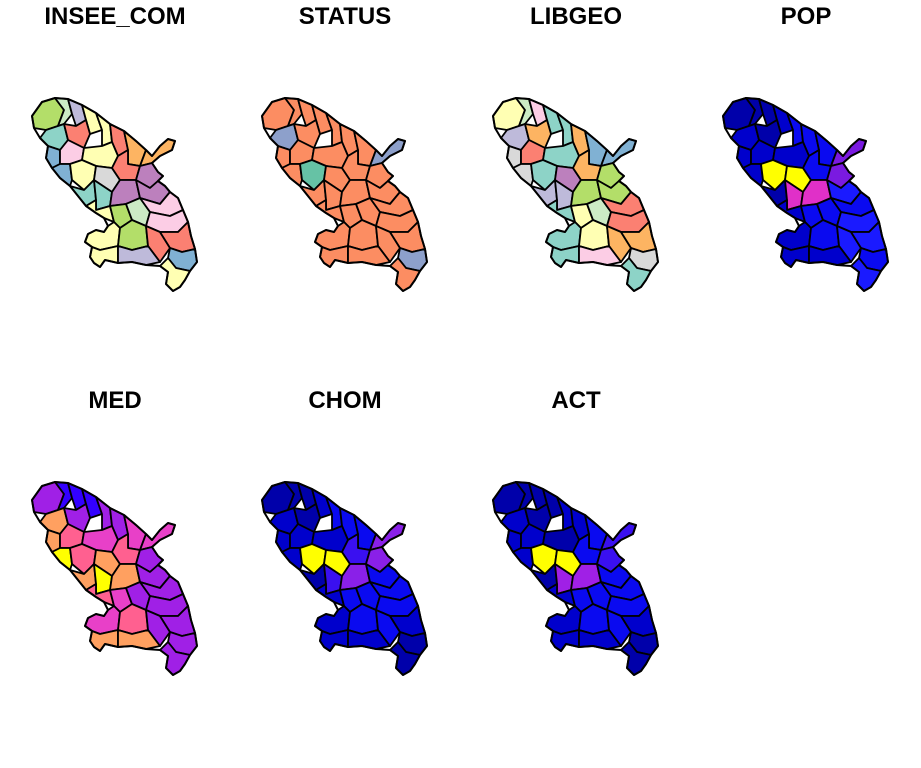 Image resolution: width=921 pixels, height=768 pixels. Describe the element at coordinates (575, 16) in the screenshot. I see `panel-title: LIBGEO` at that location.